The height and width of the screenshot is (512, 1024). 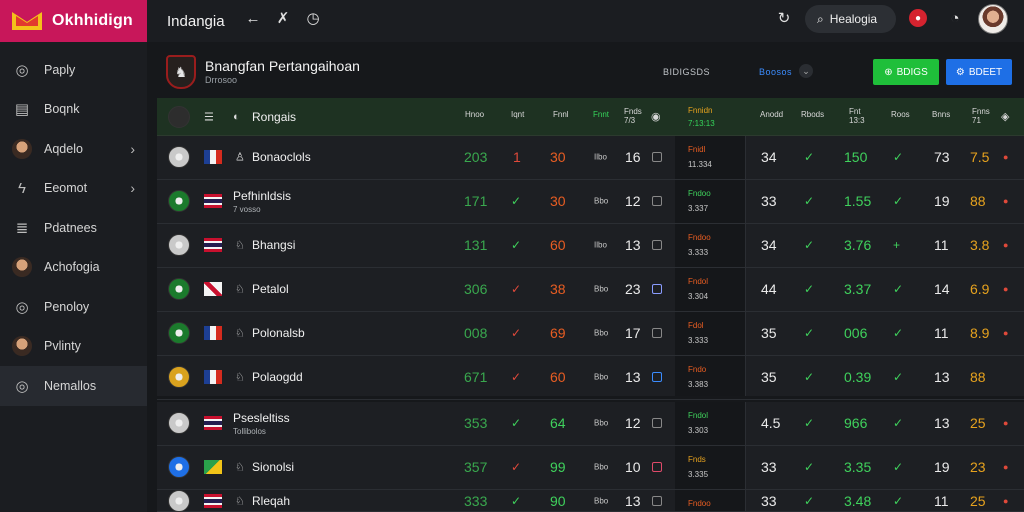 What do you see at coordinates (70, 385) in the screenshot?
I see `sidebar-item-label: Nemallos` at bounding box center [70, 385].